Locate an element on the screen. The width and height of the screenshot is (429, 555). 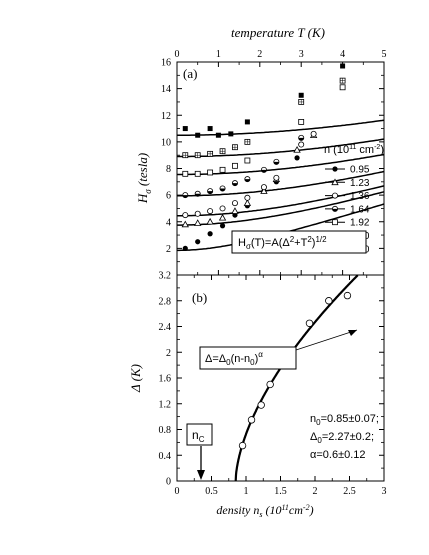
legend-marker-1.36-shape is located at coordinates (334, 195).